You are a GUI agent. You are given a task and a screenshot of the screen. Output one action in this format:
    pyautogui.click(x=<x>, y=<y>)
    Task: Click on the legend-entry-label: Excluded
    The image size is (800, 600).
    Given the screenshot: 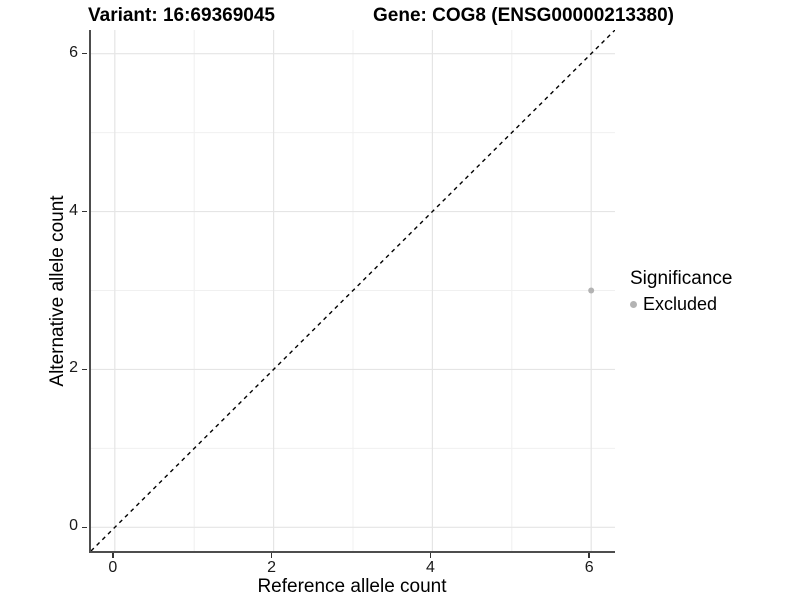 What is the action you would take?
    pyautogui.click(x=680, y=304)
    